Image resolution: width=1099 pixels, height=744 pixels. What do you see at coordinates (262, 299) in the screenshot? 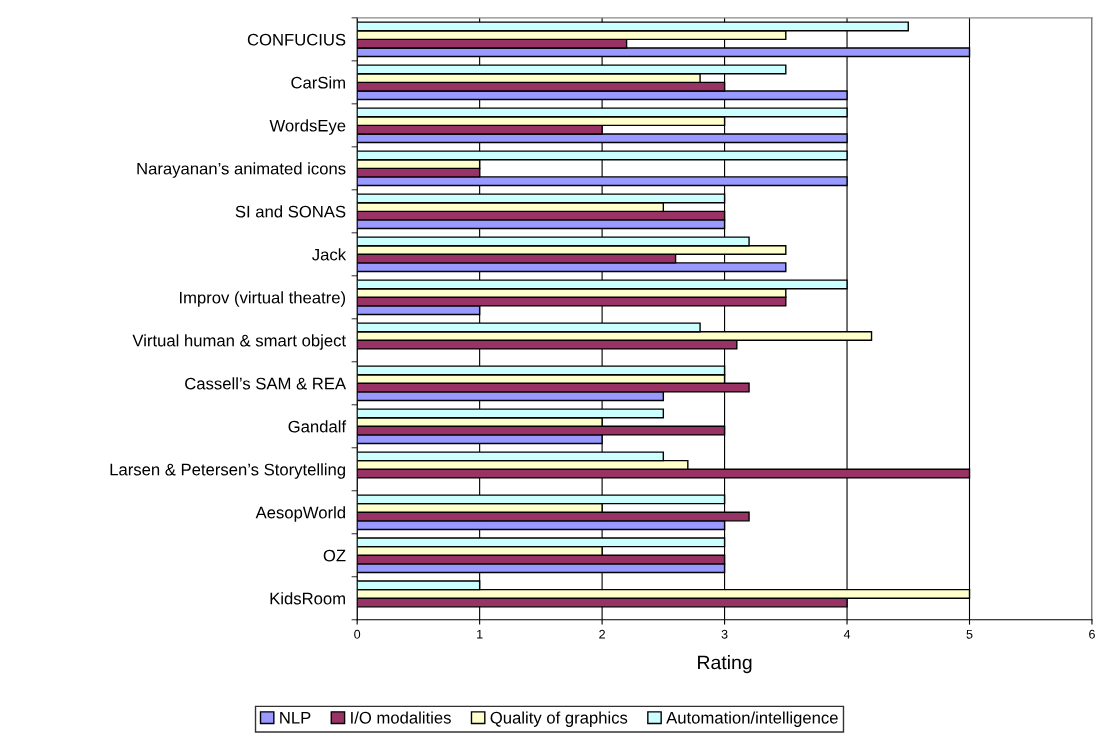
I see `y-tick-label: Improv (virtual theatre)` at bounding box center [262, 299].